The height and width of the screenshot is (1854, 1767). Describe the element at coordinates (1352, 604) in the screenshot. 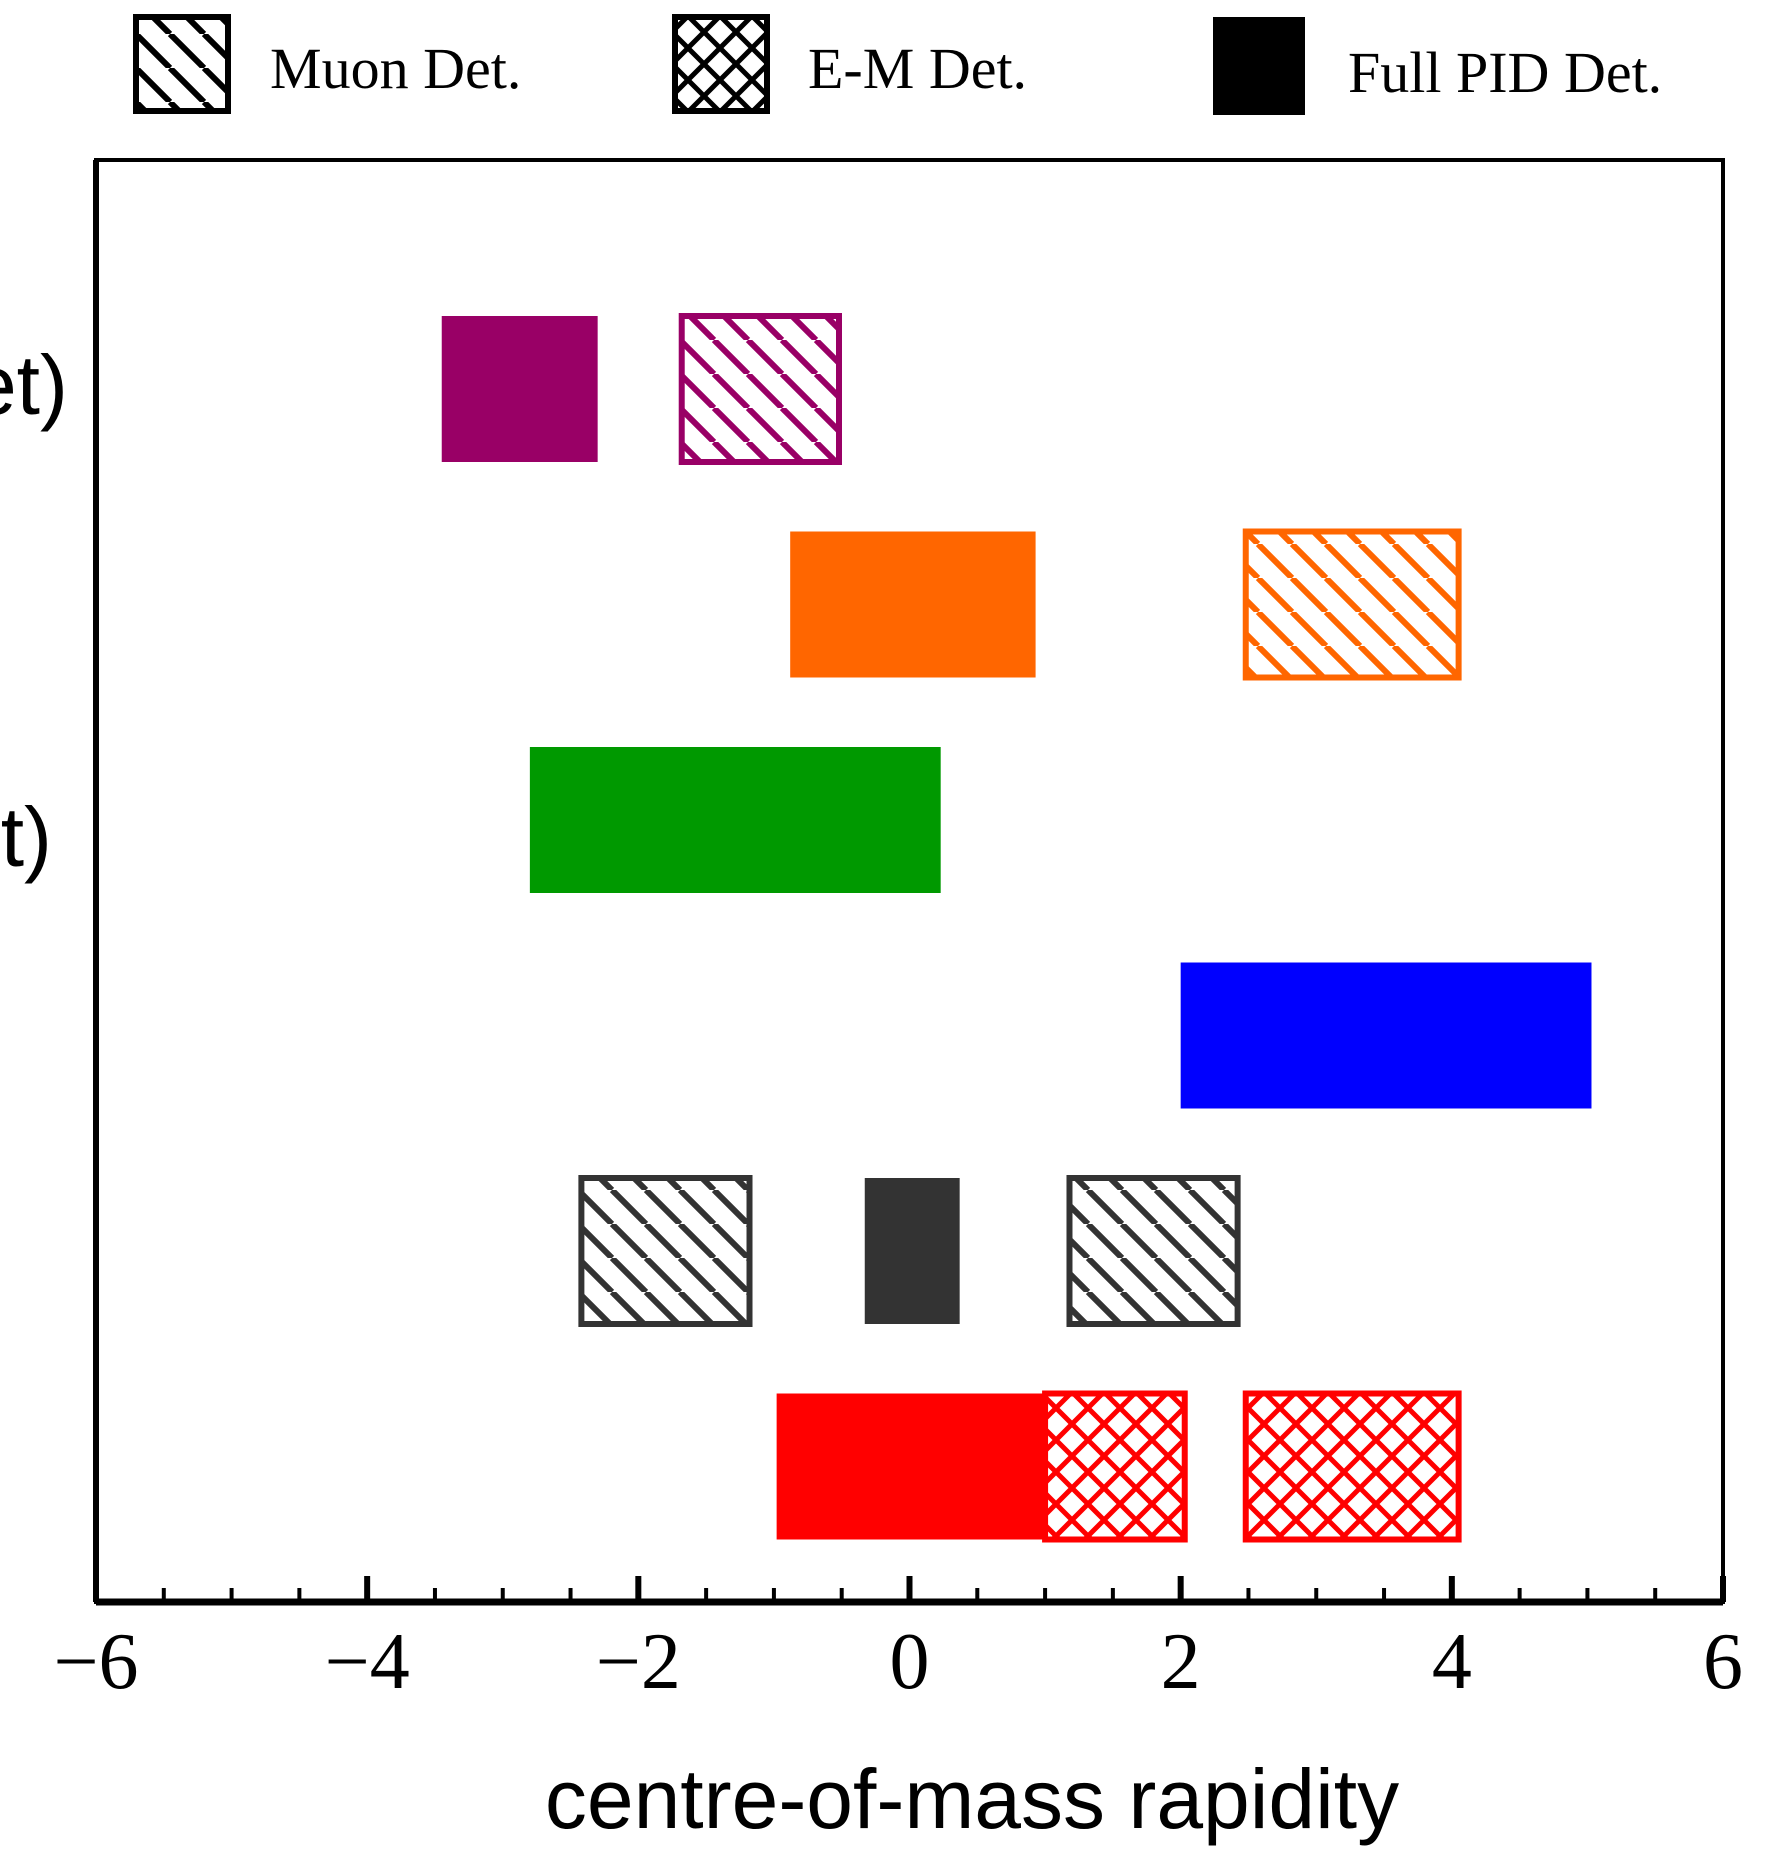

I see `bar-row2-range2-diagonal` at that location.